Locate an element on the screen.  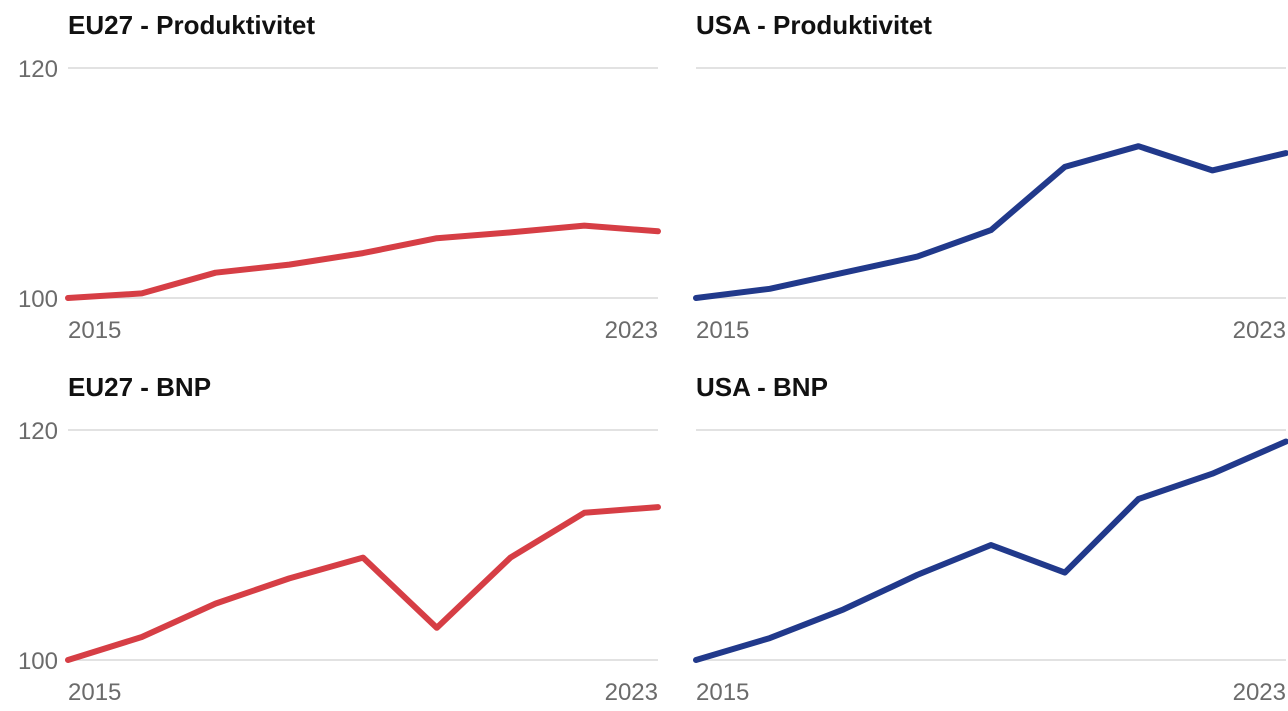
chart-title: USA - BNP is located at coordinates (762, 387).